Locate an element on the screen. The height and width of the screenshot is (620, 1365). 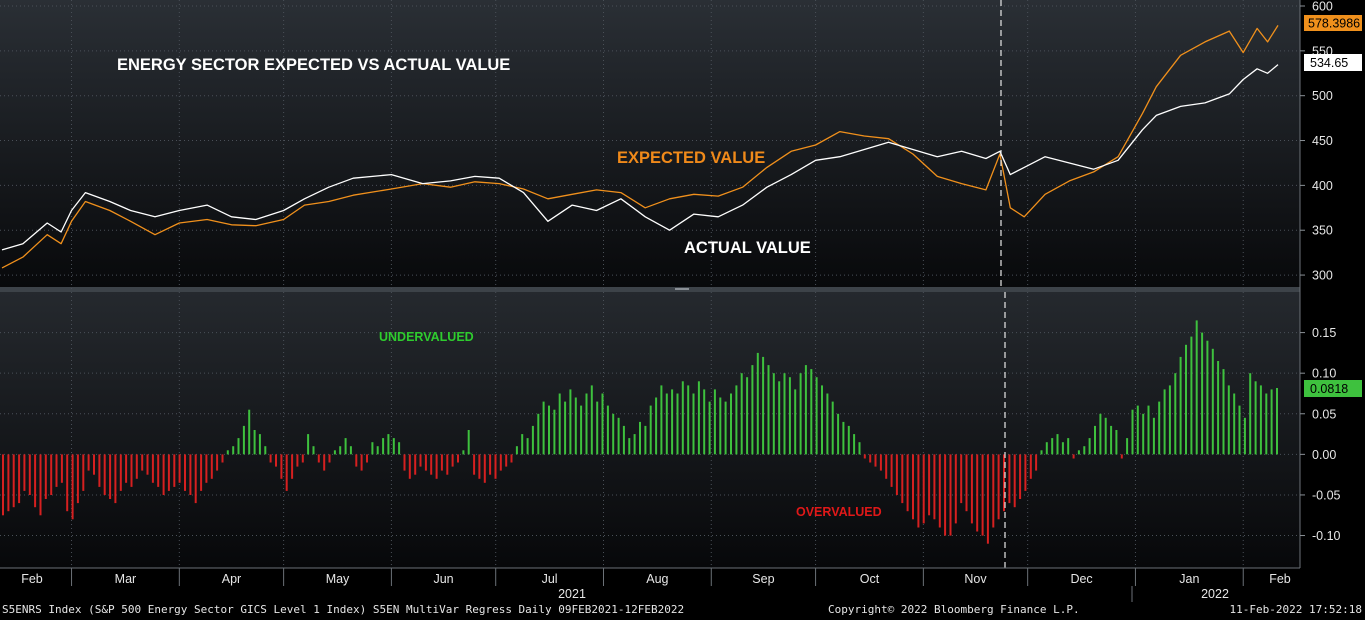
bar-last-value-tag: 0.0818 is located at coordinates (1333, 388).